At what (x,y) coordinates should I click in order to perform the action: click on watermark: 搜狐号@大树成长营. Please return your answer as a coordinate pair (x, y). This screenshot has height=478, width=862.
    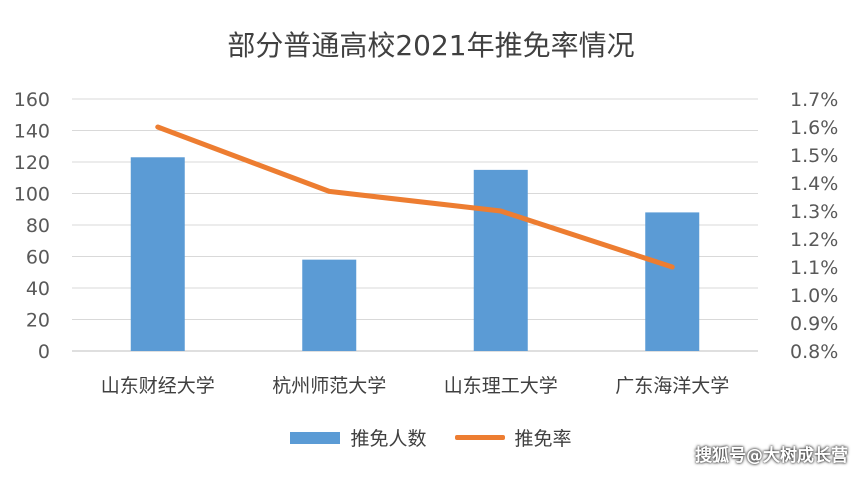
    Looking at the image, I should click on (771, 456).